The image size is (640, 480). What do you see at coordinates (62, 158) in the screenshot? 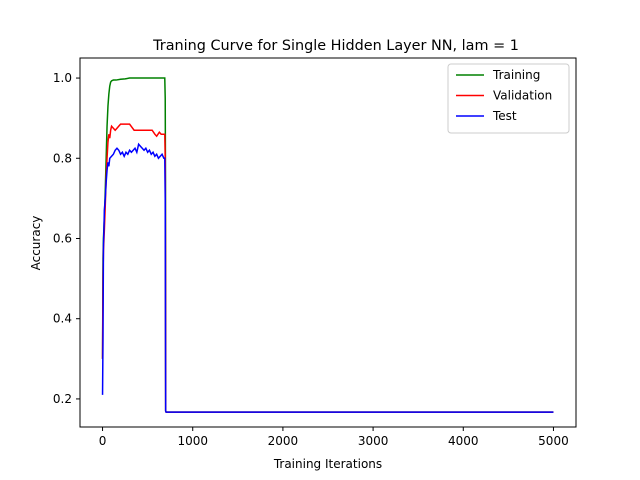
I see `y-tick-label: 0.8` at bounding box center [62, 158].